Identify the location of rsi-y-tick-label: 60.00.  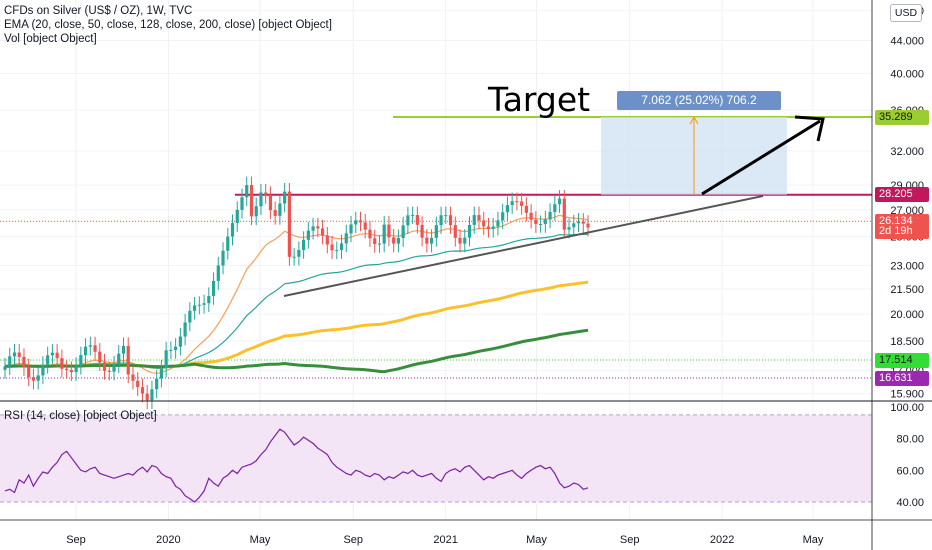
(910, 471).